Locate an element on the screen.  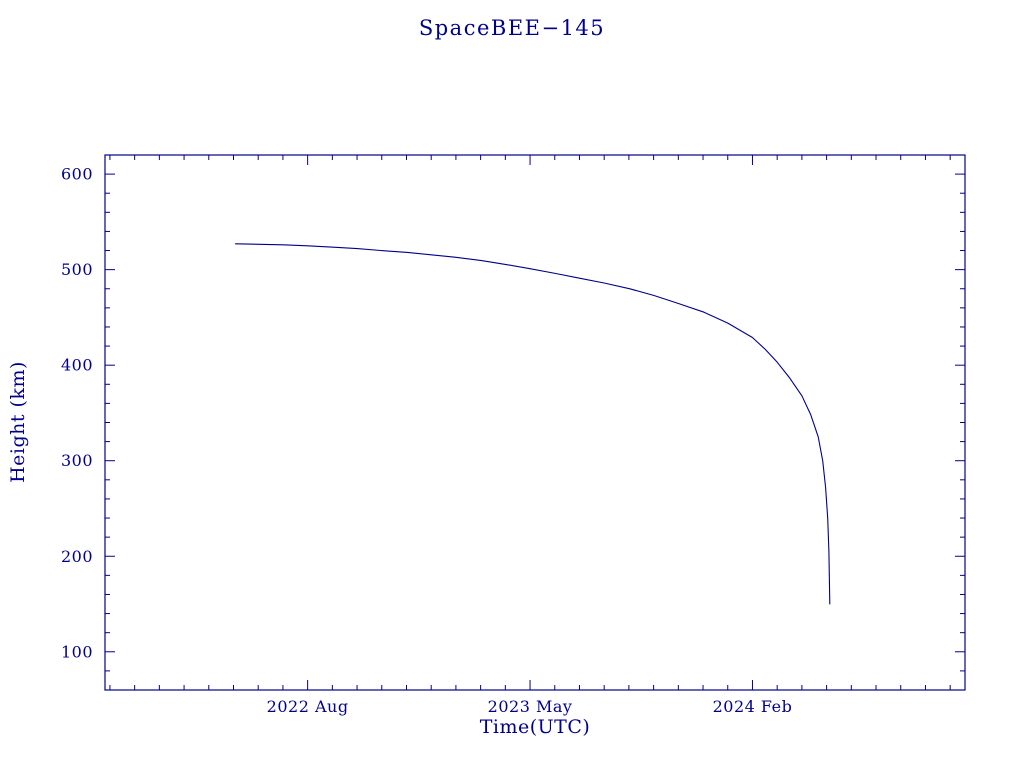
x-tick-label: 2022 Aug is located at coordinates (308, 706).